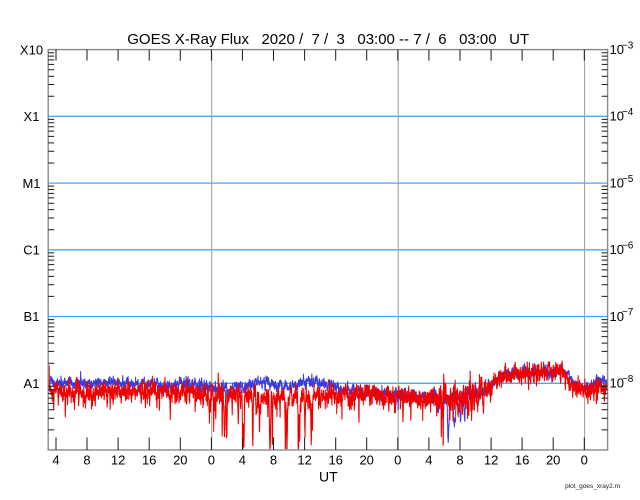 The image size is (640, 500). I want to click on svg-text: M1, so click(31, 183).